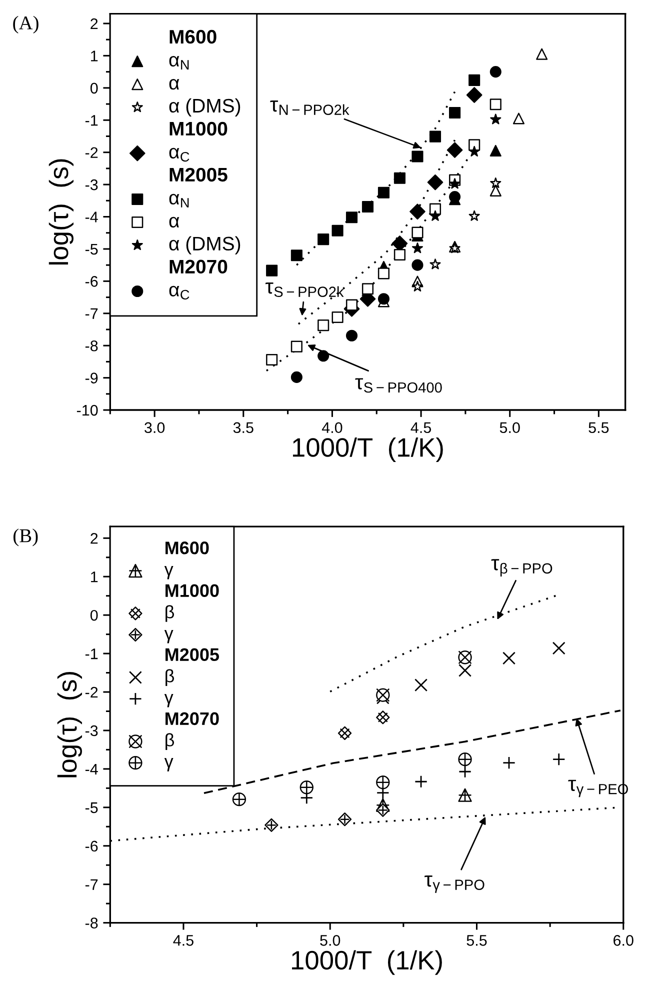 This screenshot has width=648, height=988. Describe the element at coordinates (87, 410) in the screenshot. I see `y-tick-label: -10` at that location.